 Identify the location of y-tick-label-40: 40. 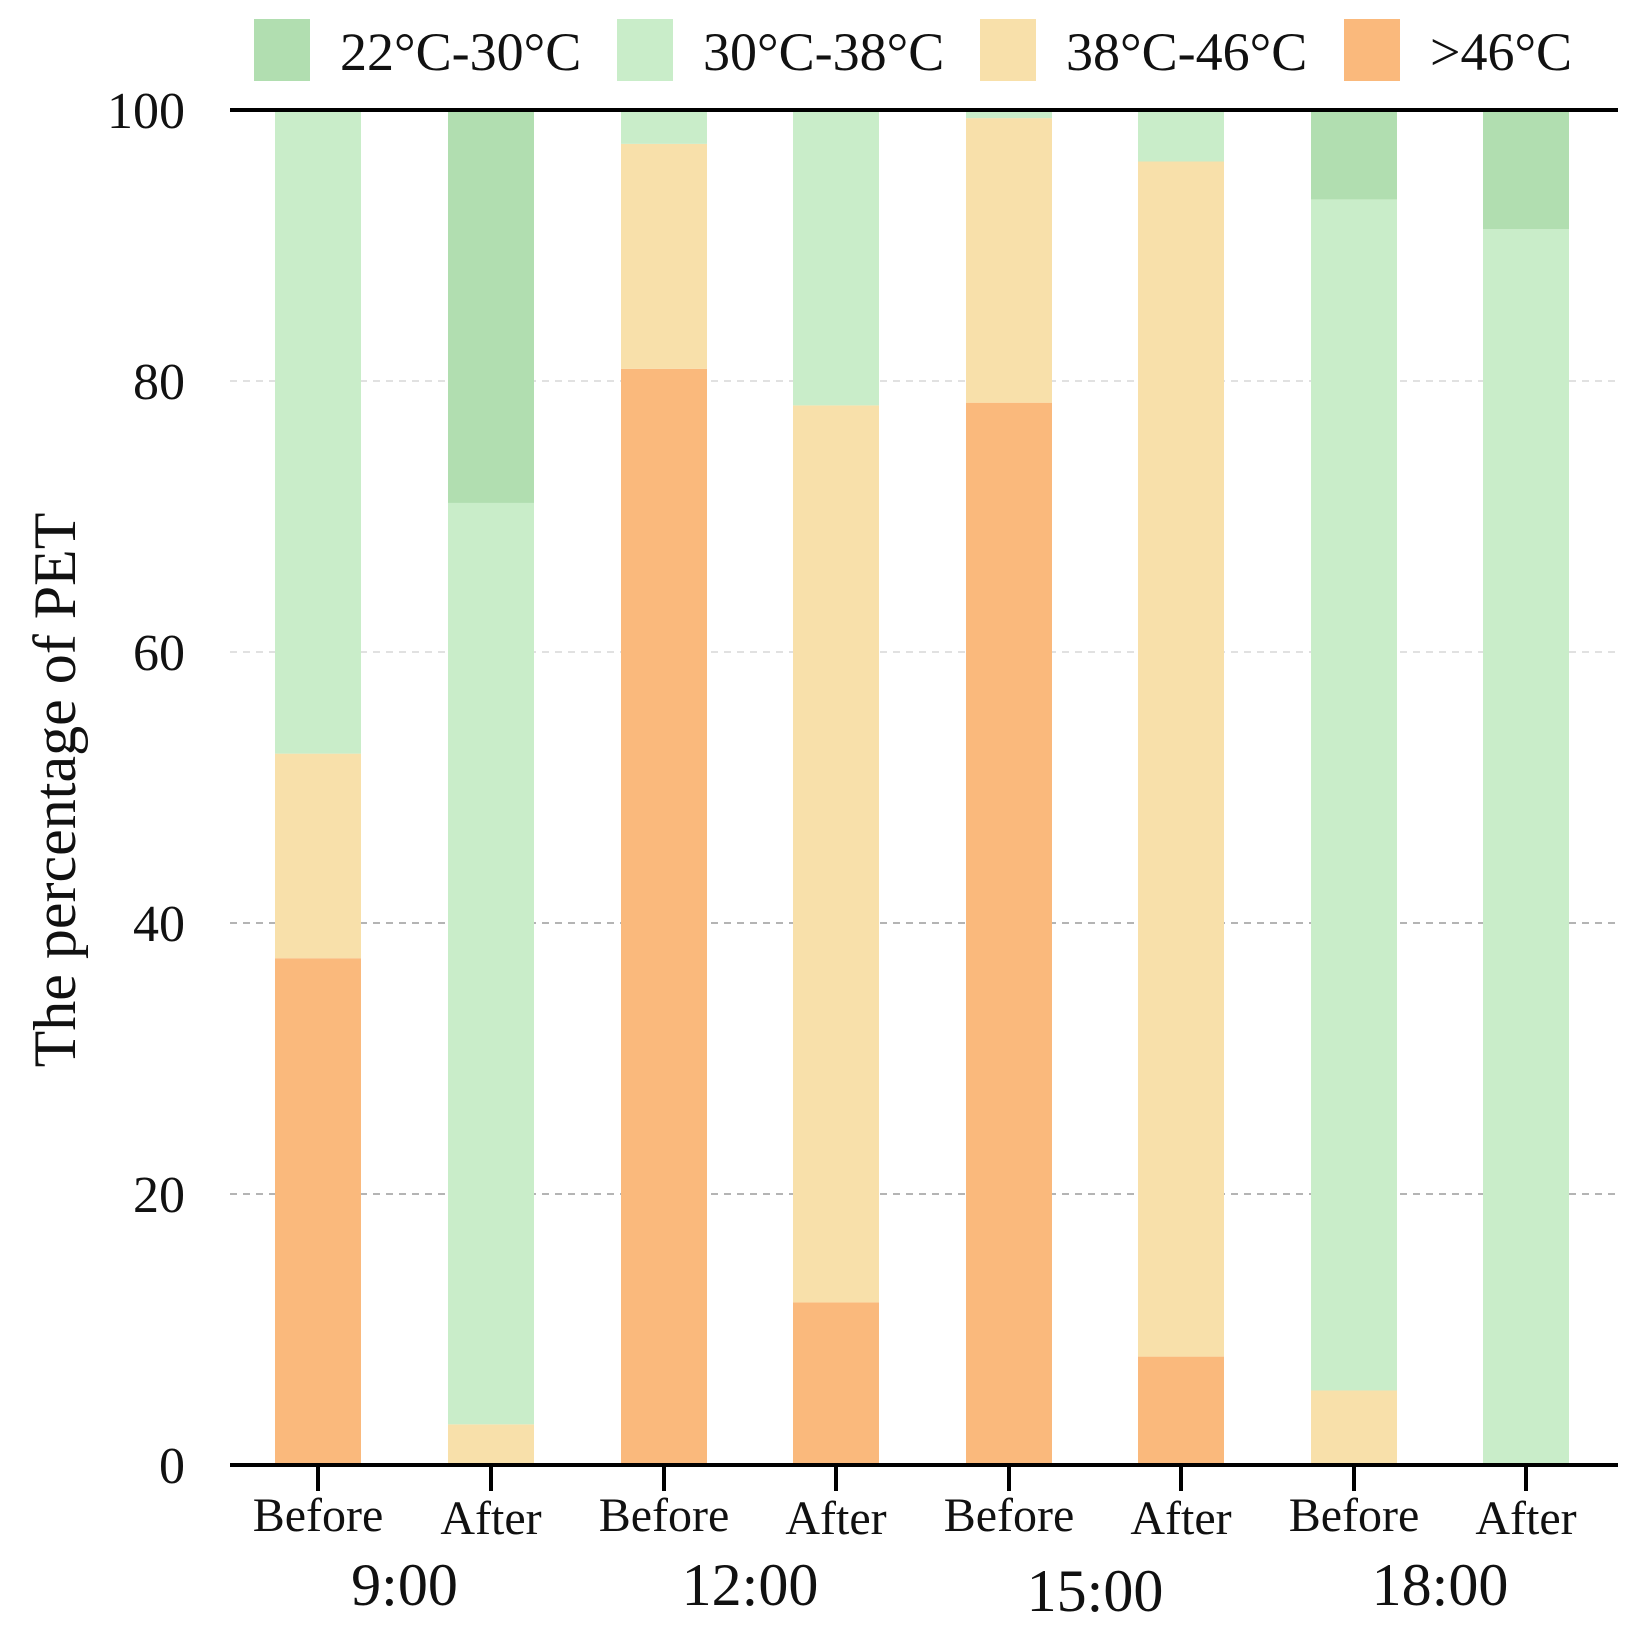
(159, 924).